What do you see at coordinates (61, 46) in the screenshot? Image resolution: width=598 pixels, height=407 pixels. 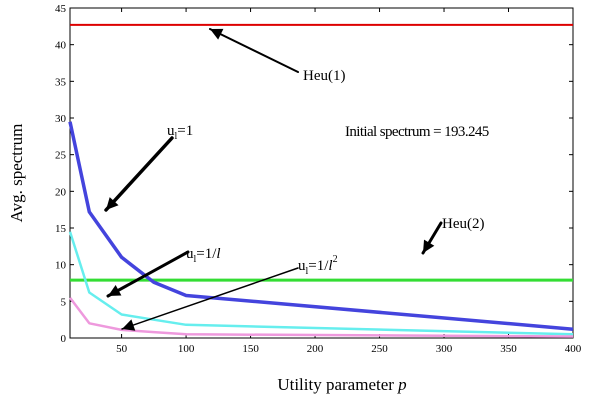 I see `y-tick-label: 40` at bounding box center [61, 46].